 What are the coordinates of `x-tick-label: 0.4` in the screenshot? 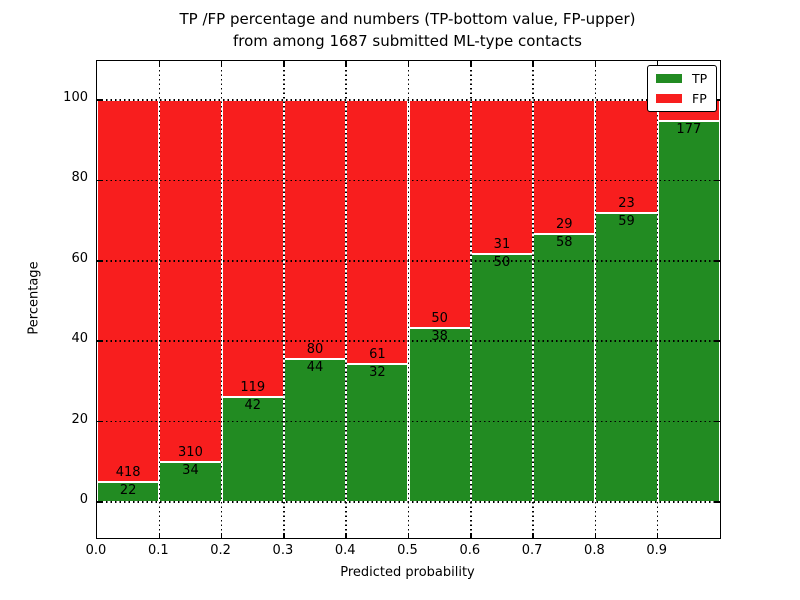 It's located at (345, 550).